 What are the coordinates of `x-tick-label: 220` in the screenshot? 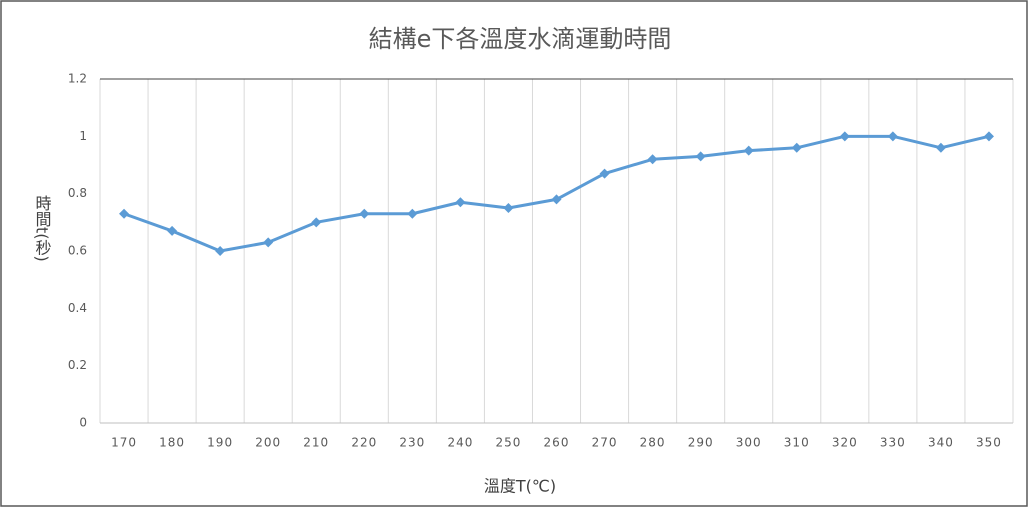 It's located at (364, 443).